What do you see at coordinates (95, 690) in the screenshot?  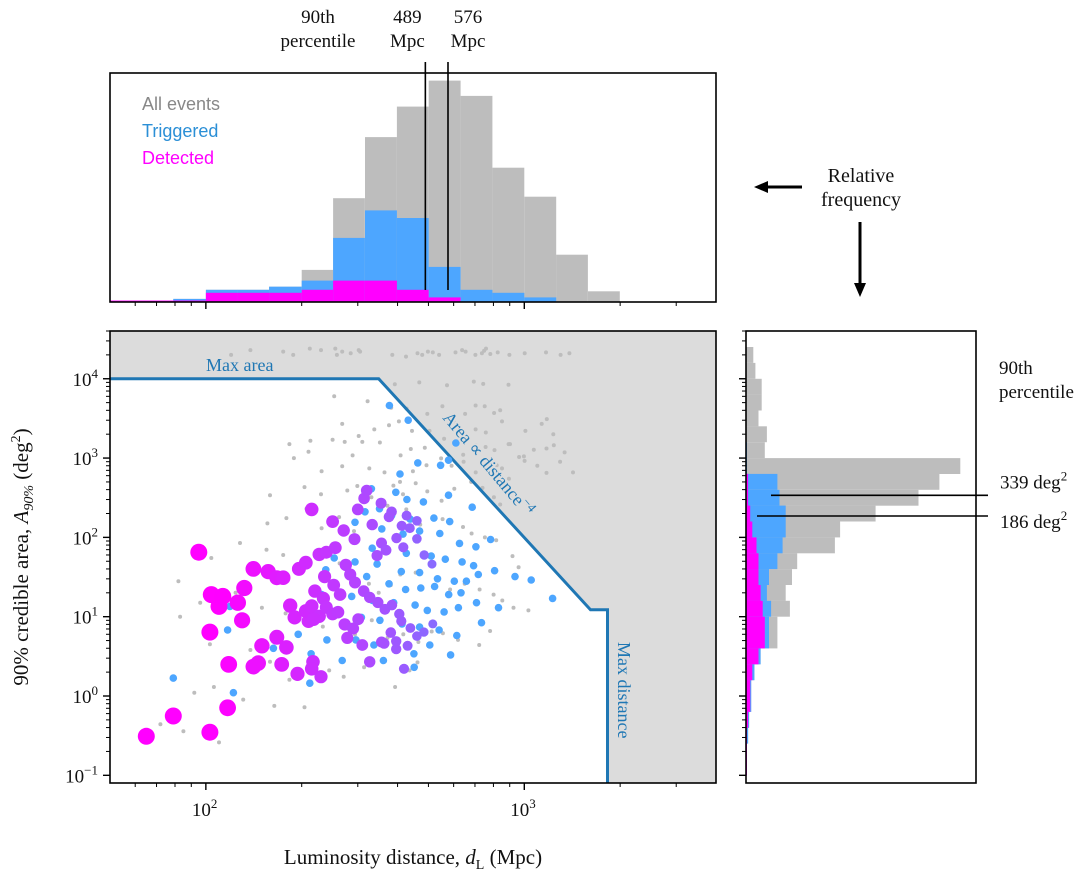 I see `y-tick-exp: 0` at bounding box center [95, 690].